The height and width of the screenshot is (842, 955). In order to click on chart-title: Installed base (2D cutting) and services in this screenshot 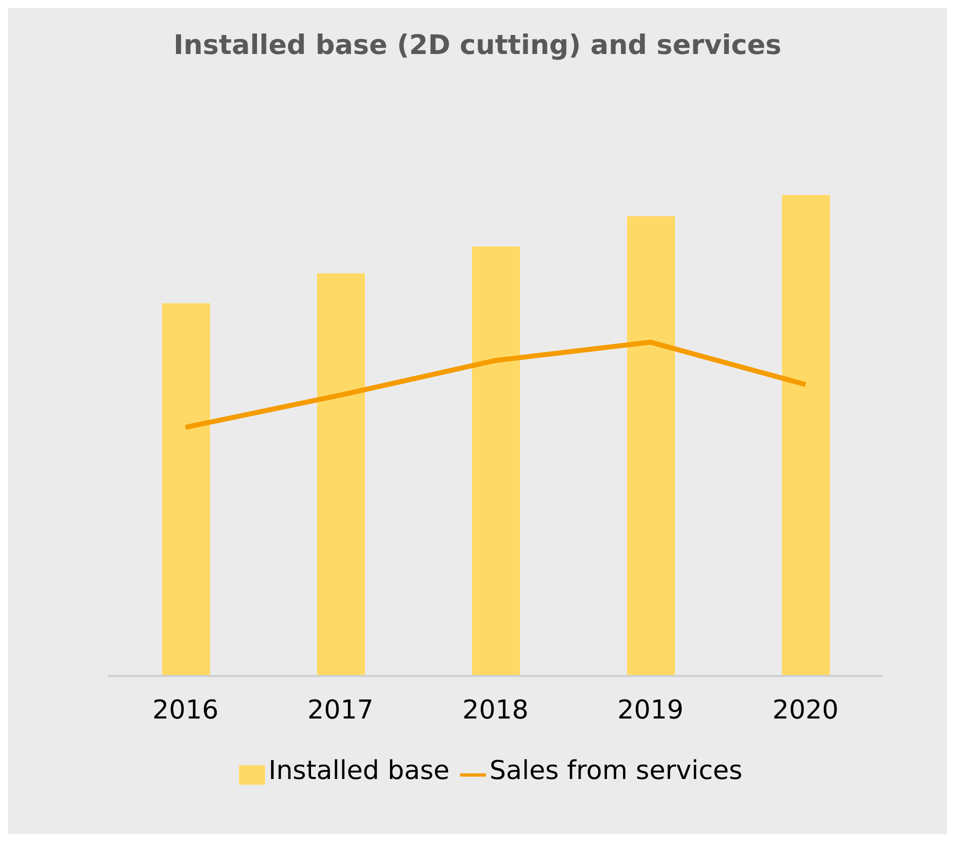, I will do `click(477, 45)`.